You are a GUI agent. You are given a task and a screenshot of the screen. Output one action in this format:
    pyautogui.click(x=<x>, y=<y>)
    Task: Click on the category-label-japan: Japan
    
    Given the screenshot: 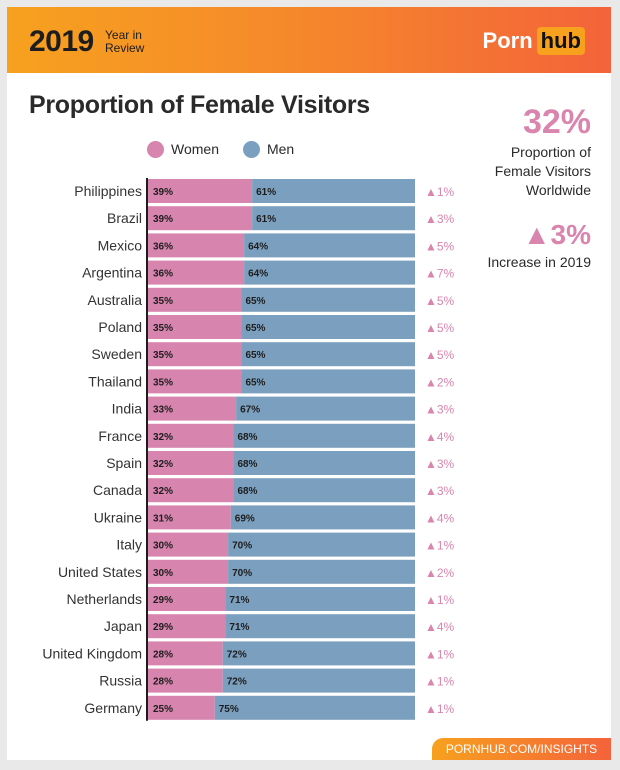 What is the action you would take?
    pyautogui.click(x=123, y=626)
    